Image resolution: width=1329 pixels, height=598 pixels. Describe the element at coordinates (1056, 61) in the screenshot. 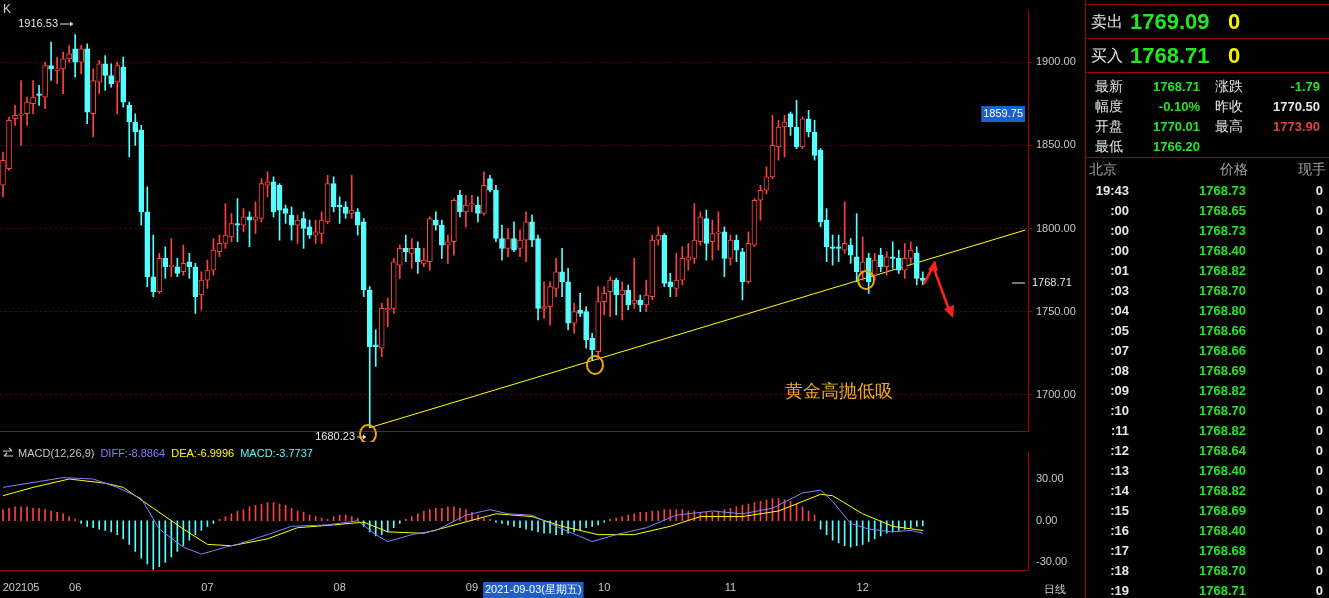

I see `y-tick-label: 1900.00` at that location.